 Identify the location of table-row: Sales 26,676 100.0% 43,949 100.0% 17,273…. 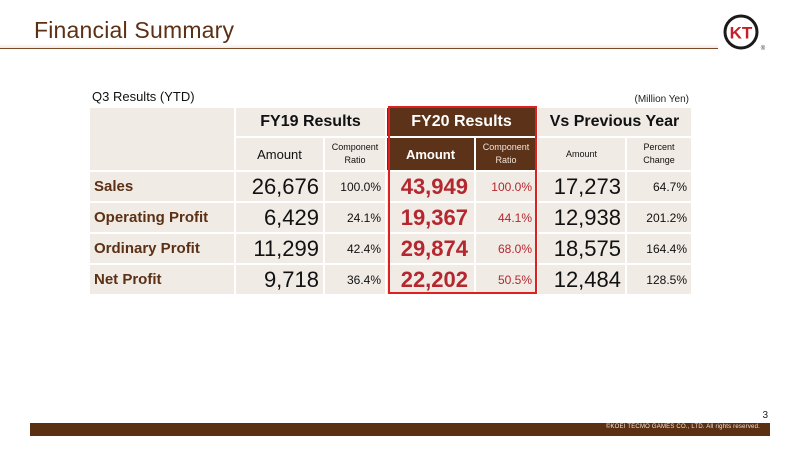
(390, 186).